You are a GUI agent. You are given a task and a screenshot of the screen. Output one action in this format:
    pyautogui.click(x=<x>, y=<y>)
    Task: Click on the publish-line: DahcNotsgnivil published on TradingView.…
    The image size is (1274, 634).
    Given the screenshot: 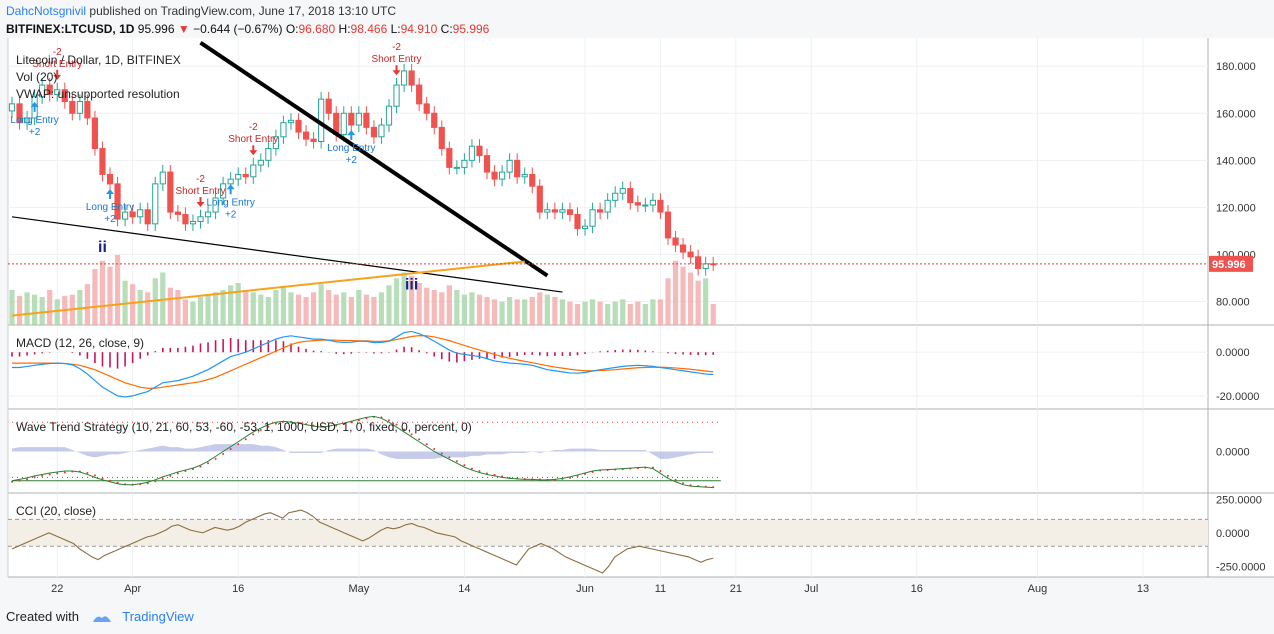 What is the action you would take?
    pyautogui.click(x=201, y=11)
    